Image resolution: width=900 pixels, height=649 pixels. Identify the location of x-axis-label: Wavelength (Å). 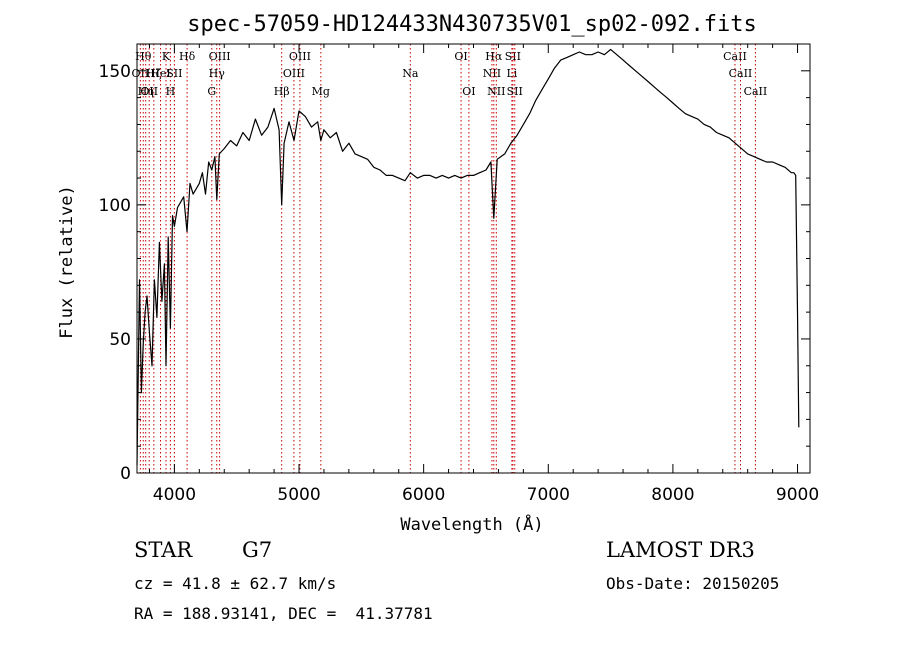
(471, 524).